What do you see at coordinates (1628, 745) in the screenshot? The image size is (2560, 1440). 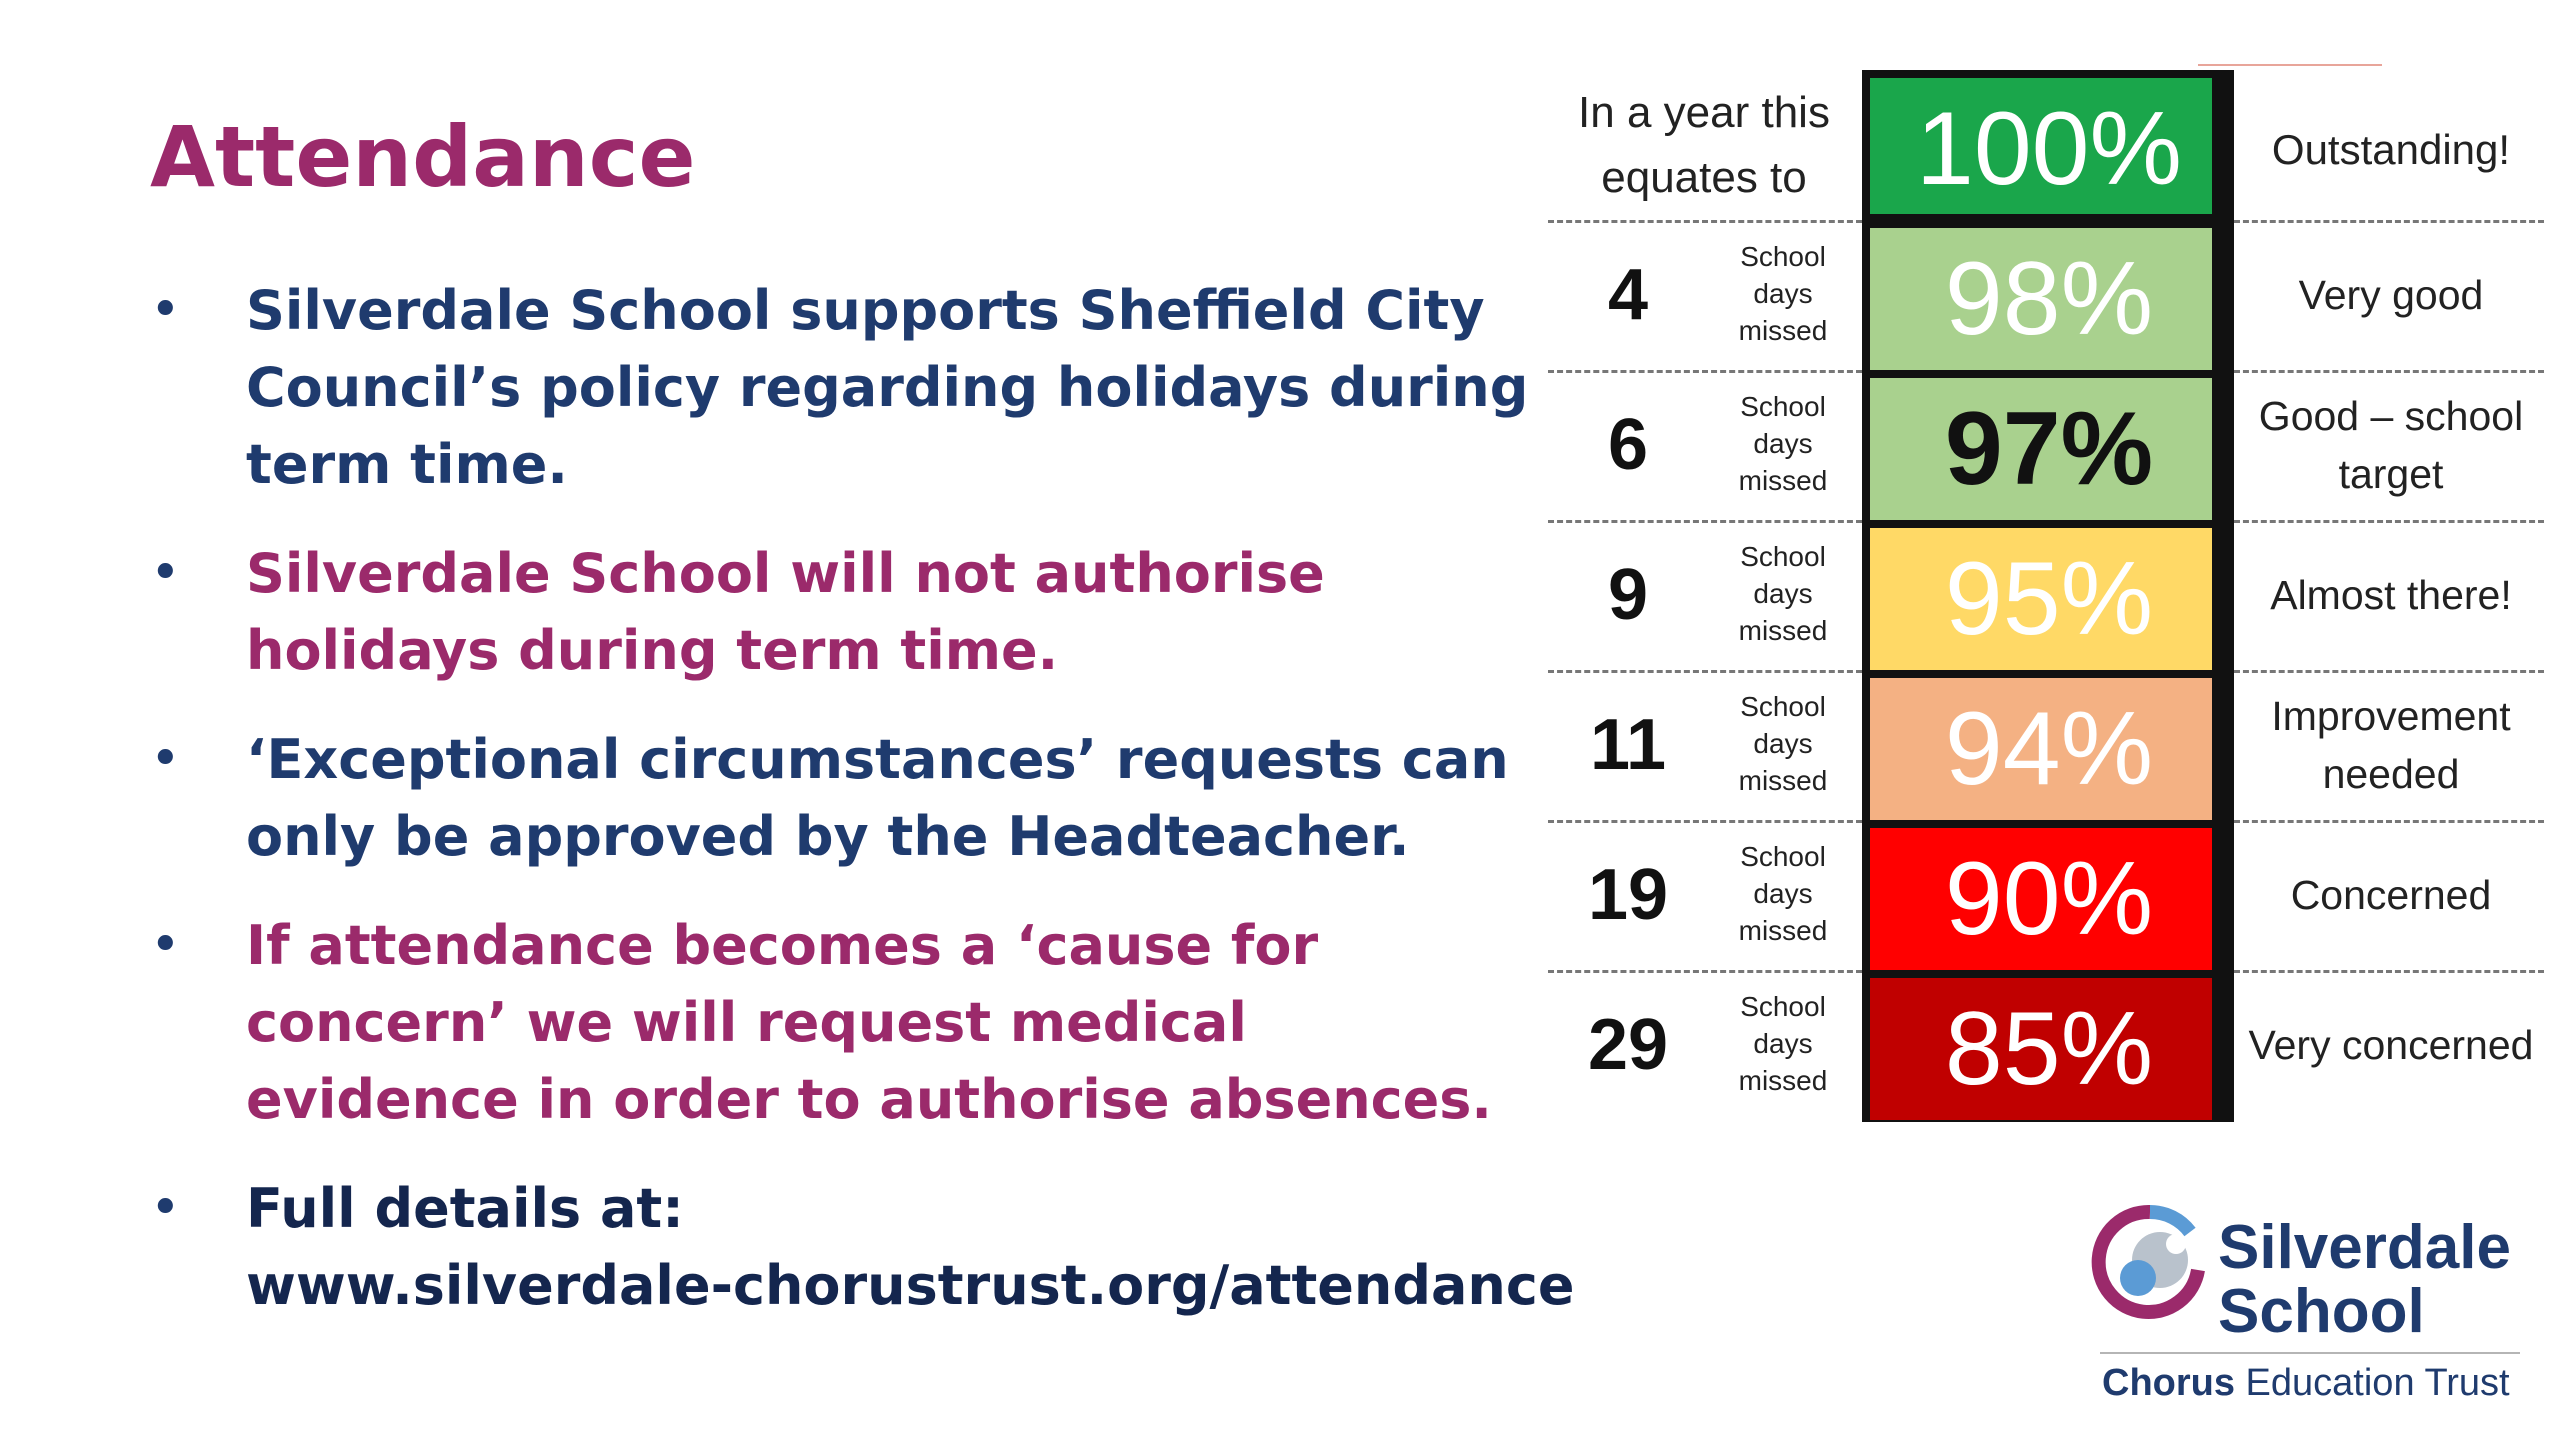 I see `days-missed-value: 11` at bounding box center [1628, 745].